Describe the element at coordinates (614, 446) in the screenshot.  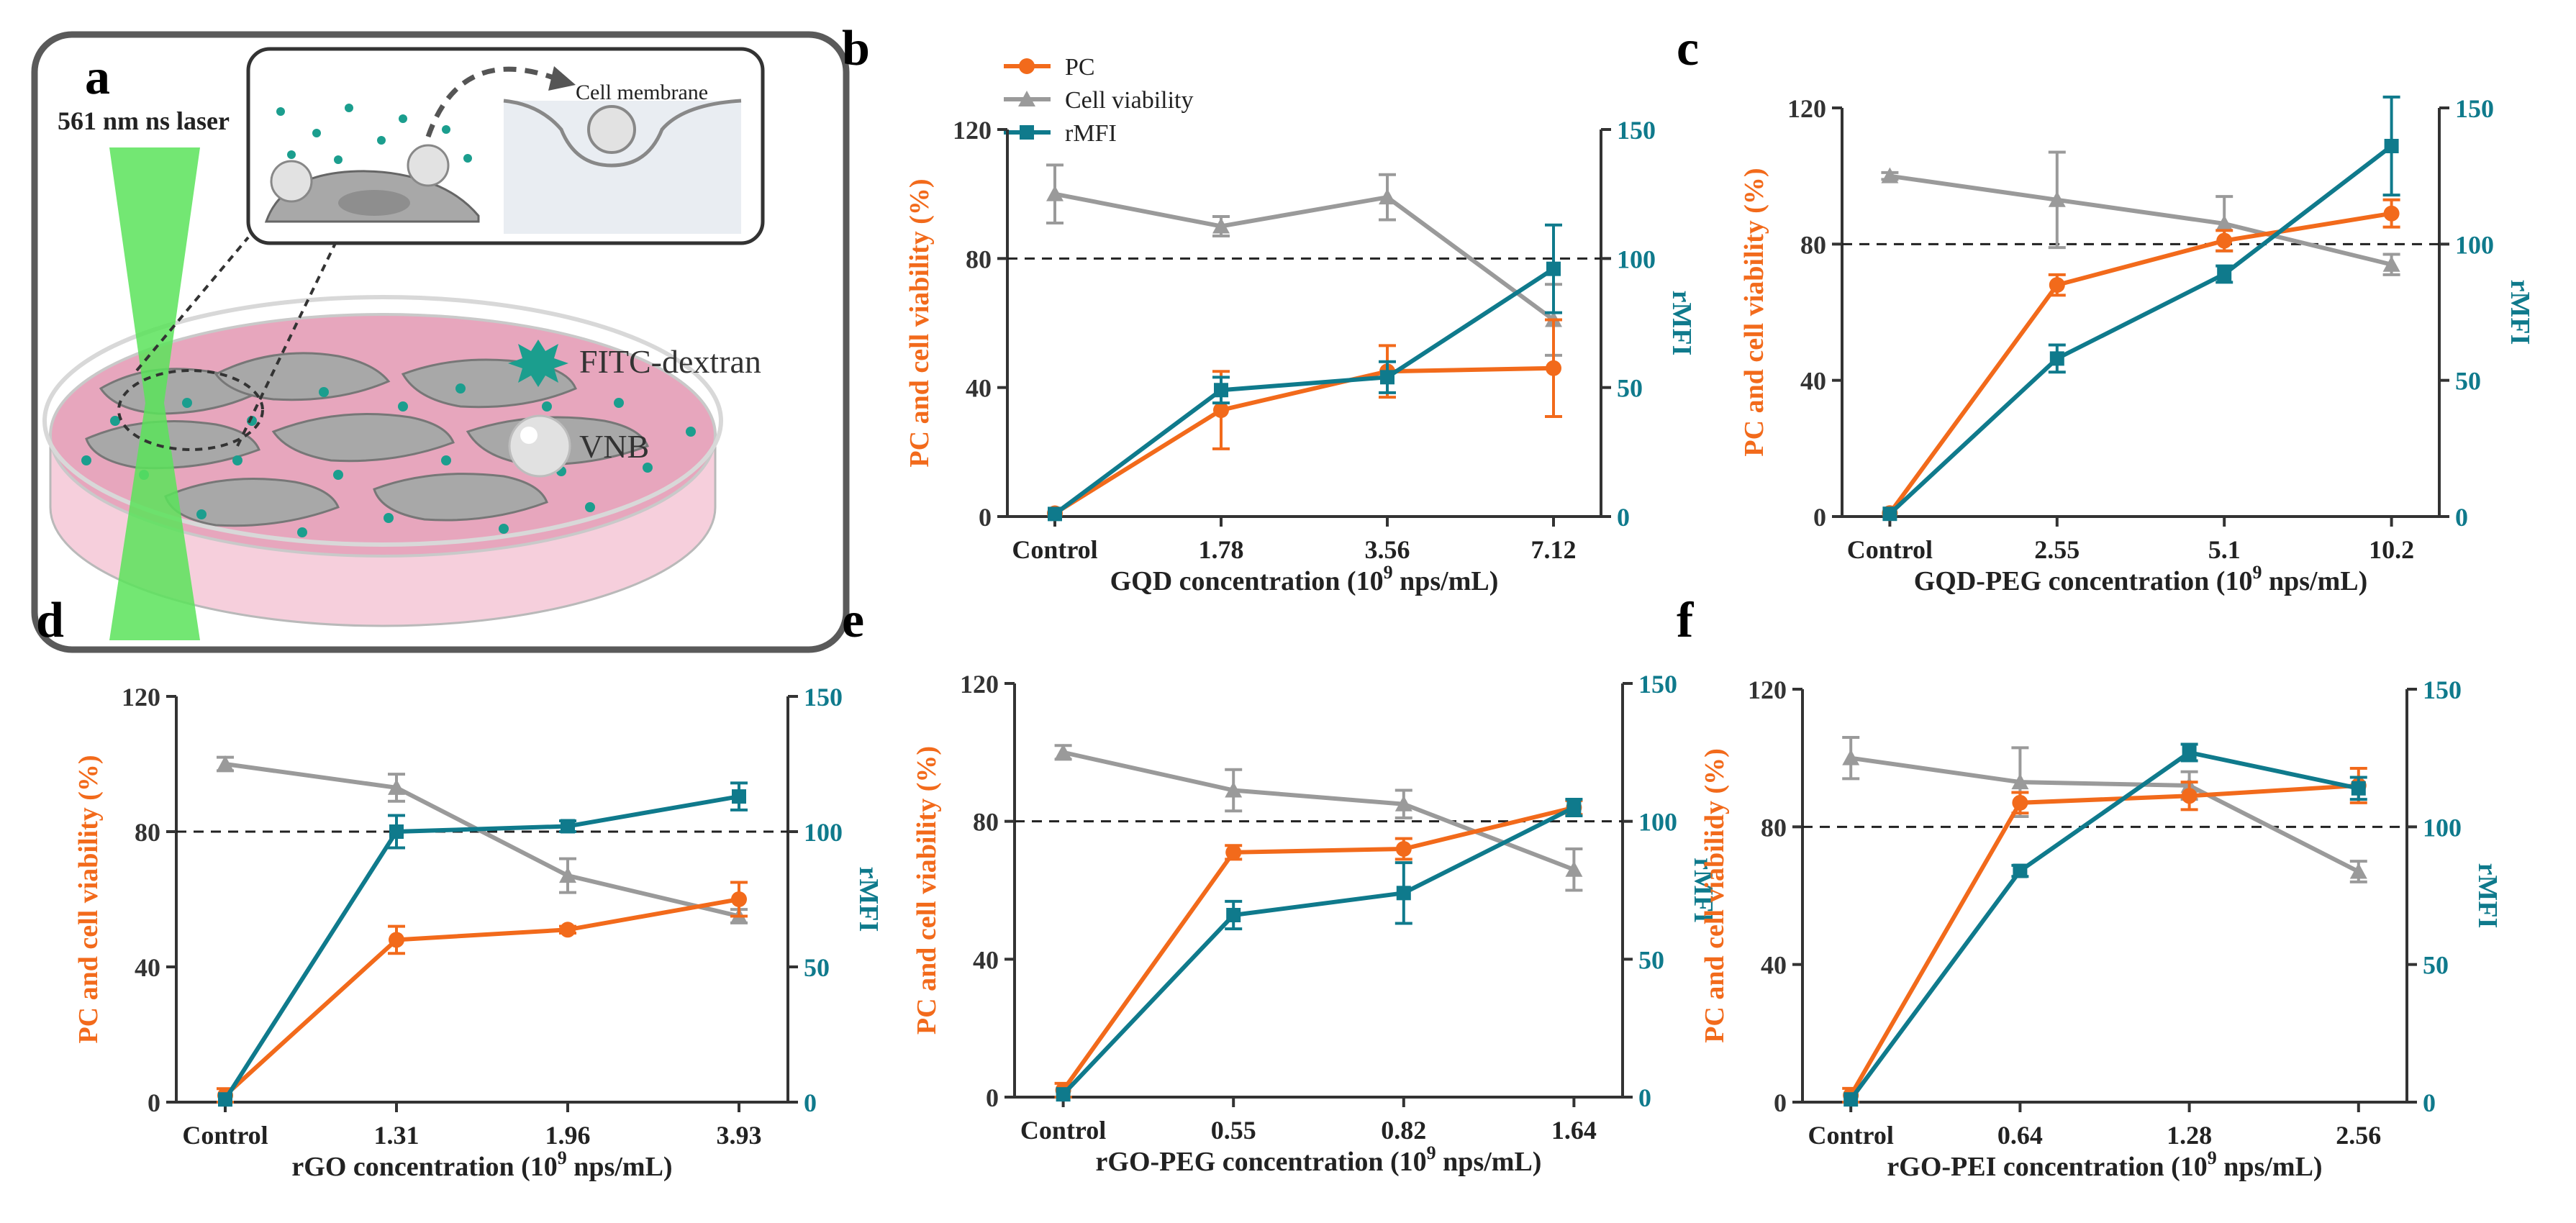
I see `vnb-label: VNB` at that location.